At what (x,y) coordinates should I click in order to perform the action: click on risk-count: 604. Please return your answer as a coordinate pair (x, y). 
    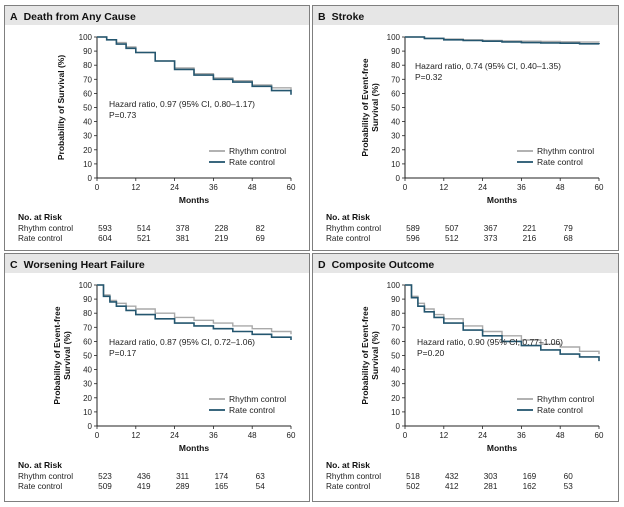
    Looking at the image, I should click on (105, 238).